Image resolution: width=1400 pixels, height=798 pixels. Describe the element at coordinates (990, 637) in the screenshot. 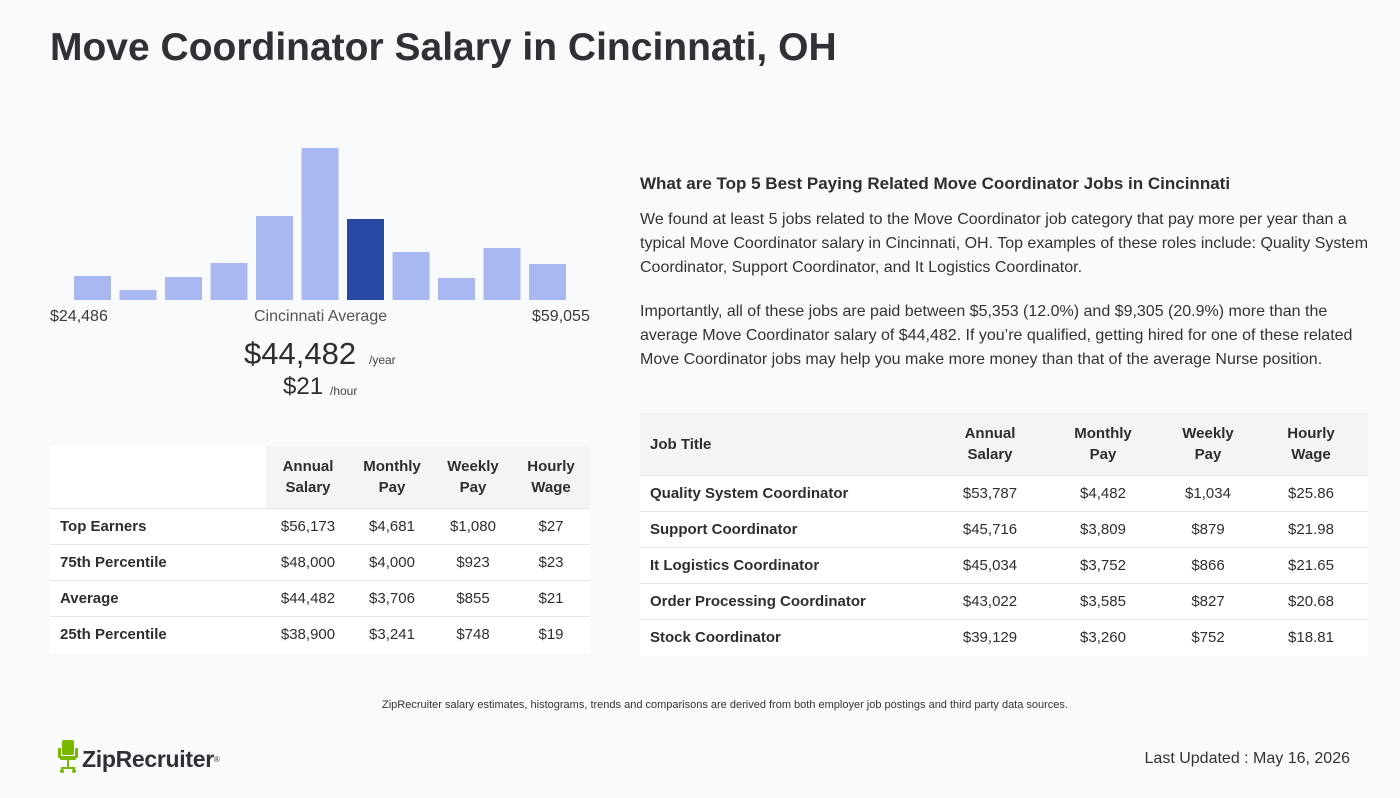

I see `annual-cell: $39,129` at that location.